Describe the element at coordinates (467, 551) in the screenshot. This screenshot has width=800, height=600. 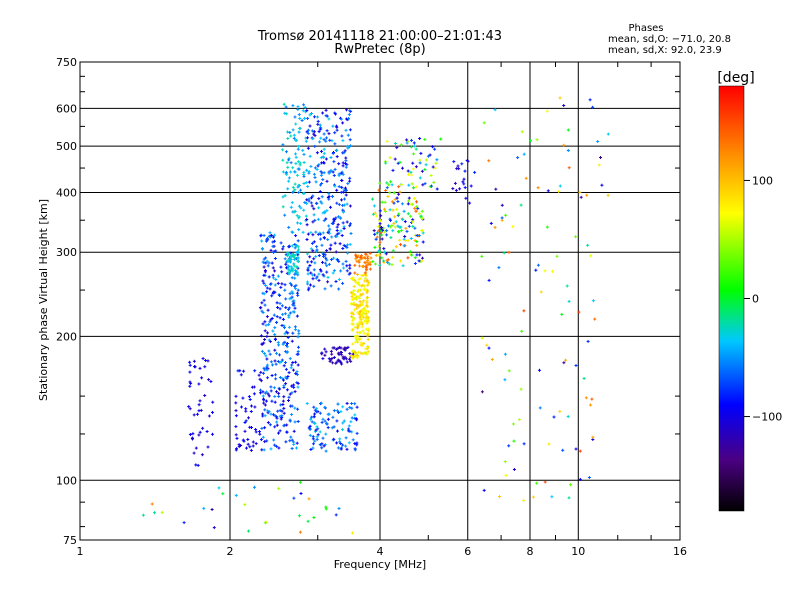
I see `x-tick-label: 6` at that location.